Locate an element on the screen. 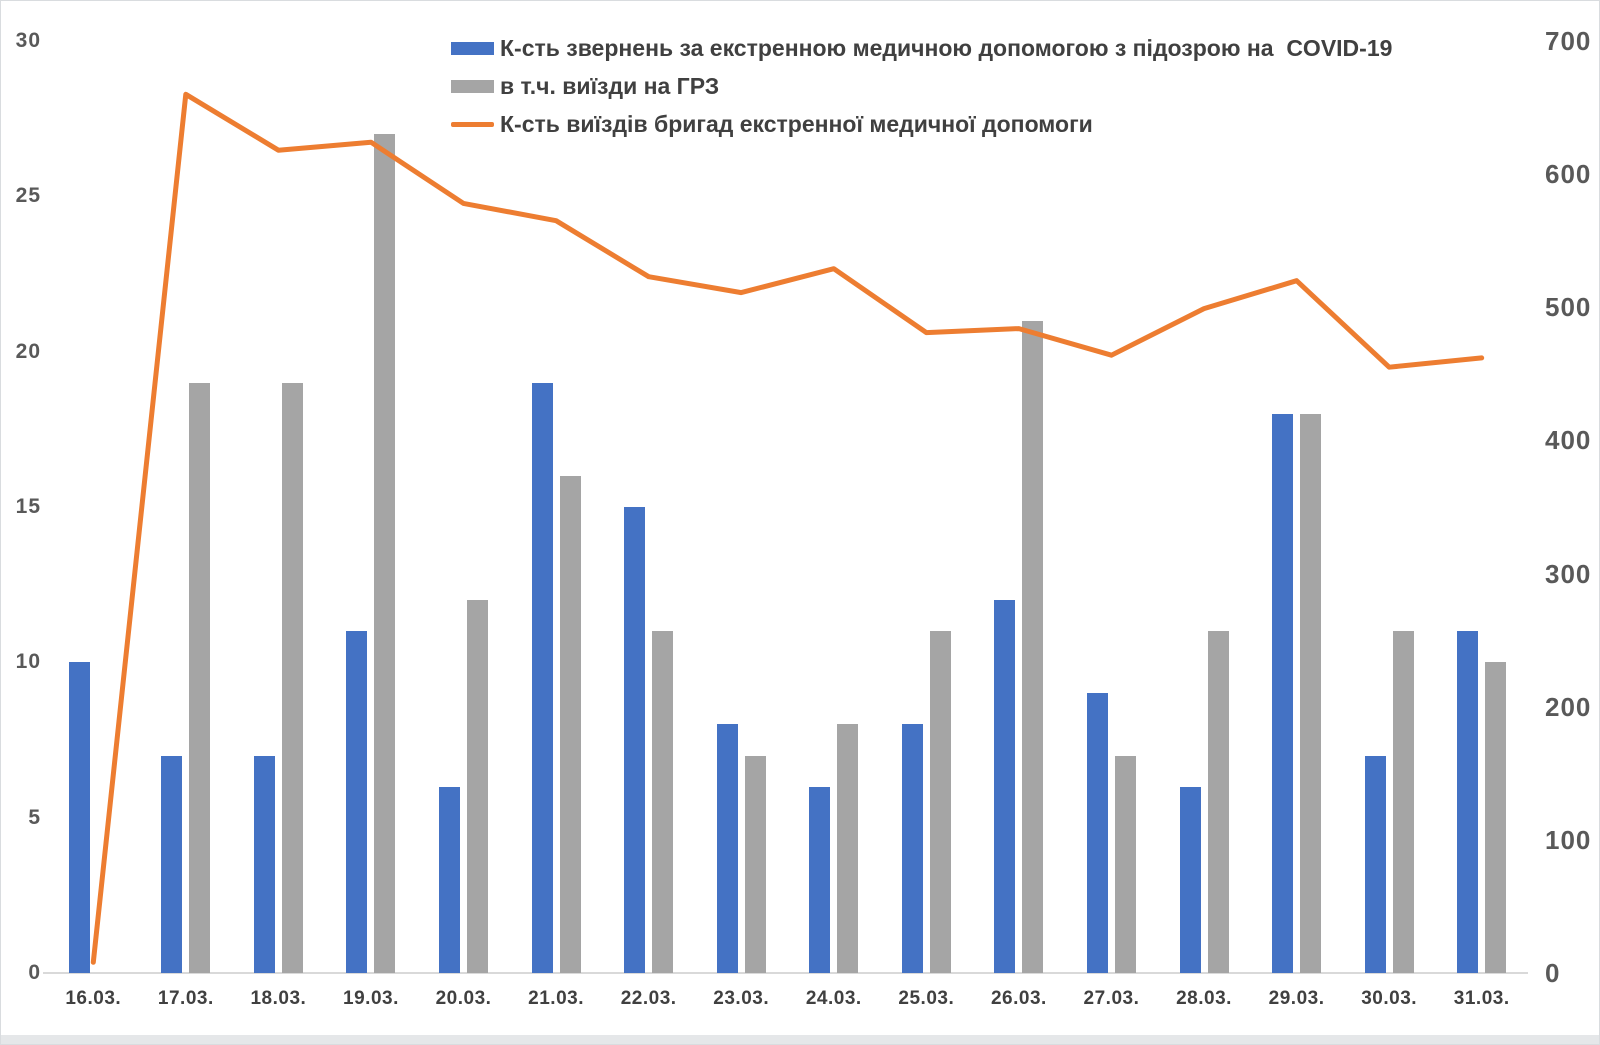 The height and width of the screenshot is (1045, 1600). x-axis-label: 16.03. is located at coordinates (93, 998).